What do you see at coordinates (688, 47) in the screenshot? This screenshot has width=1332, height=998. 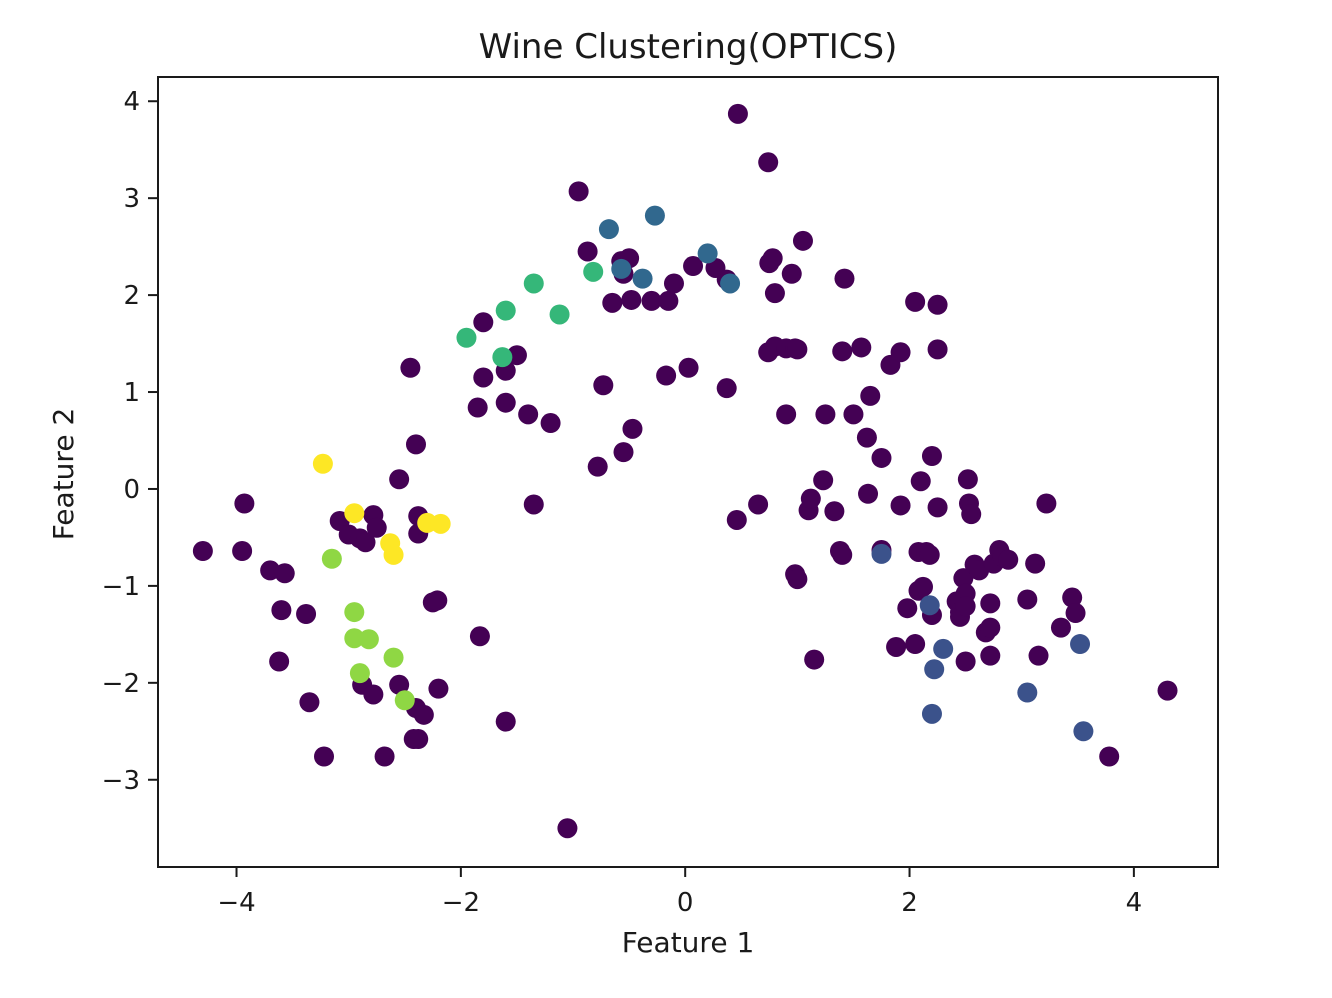 I see `chart-title: Wine Clustering(OPTICS)` at bounding box center [688, 47].